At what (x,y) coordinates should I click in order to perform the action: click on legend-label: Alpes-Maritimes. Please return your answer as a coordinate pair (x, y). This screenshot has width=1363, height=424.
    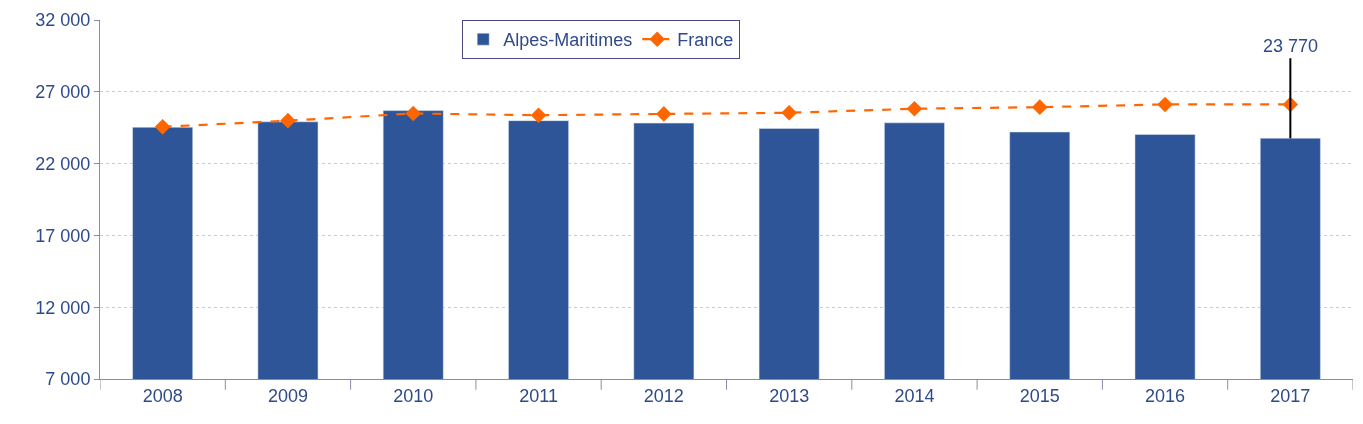
    Looking at the image, I should click on (568, 40).